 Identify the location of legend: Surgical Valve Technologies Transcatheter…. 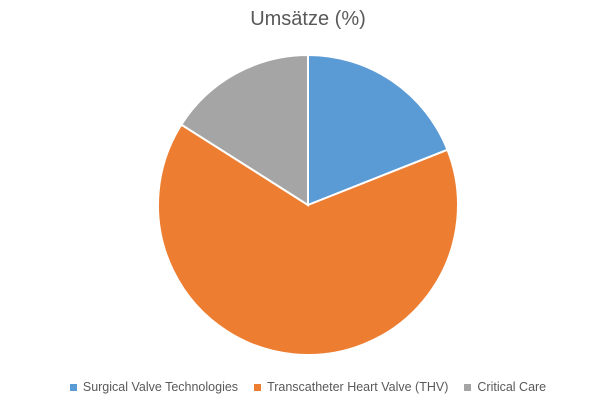
(308, 387).